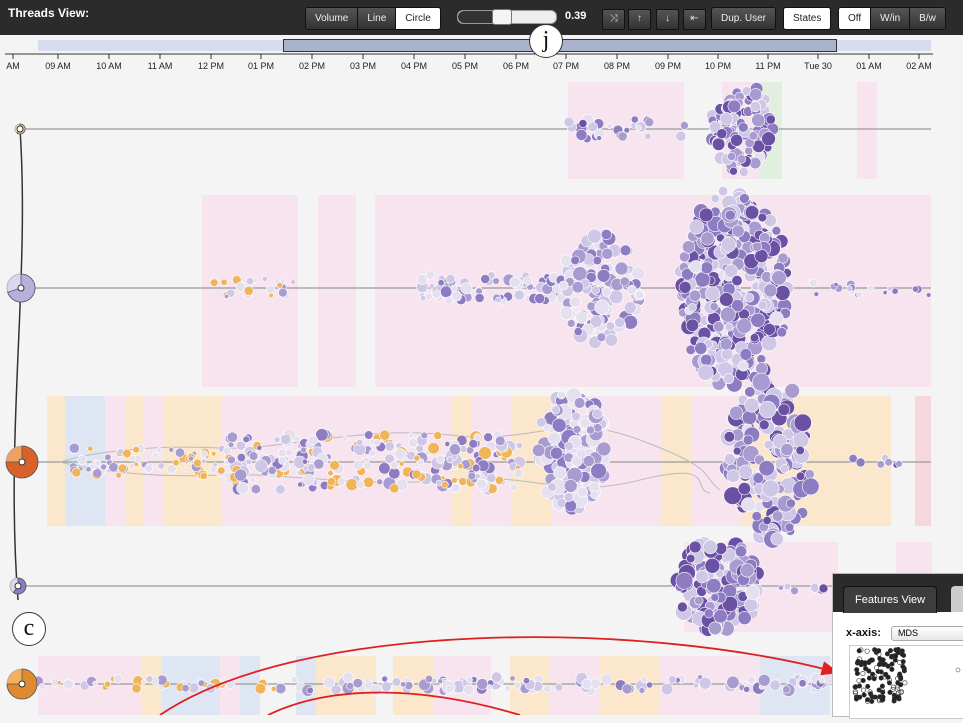  What do you see at coordinates (160, 66) in the screenshot?
I see `axis-tick-label: 11 AM` at bounding box center [160, 66].